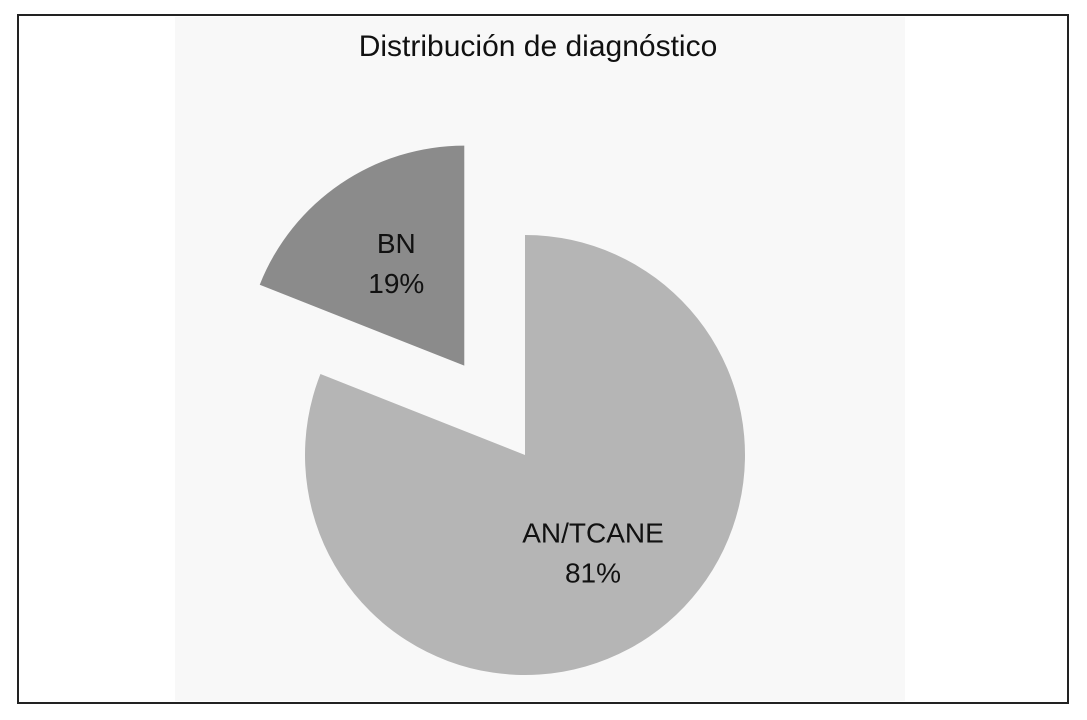  I want to click on chart-title: Distribución de diagnóstico, so click(538, 46).